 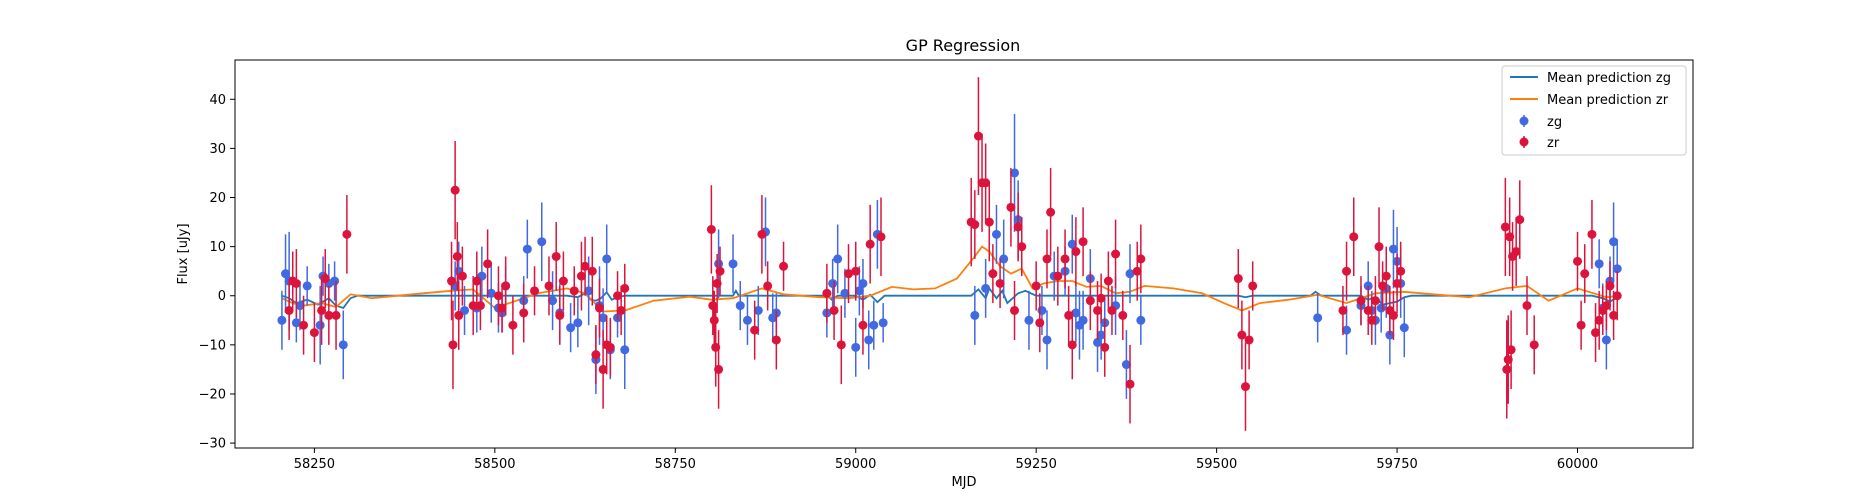 What do you see at coordinates (1035, 464) in the screenshot?
I see `x-tick-label: 59250` at bounding box center [1035, 464].